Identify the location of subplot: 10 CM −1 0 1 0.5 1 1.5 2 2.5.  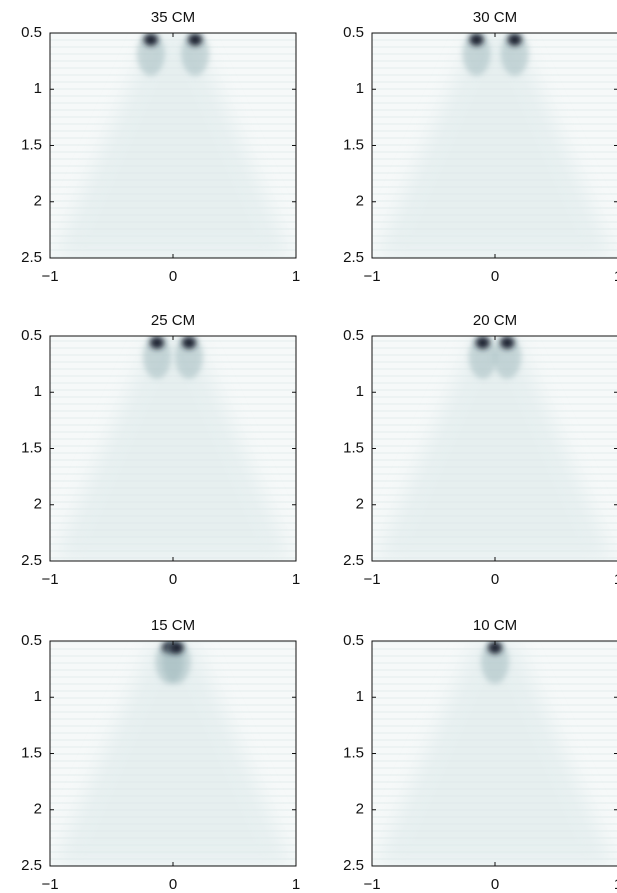
(480, 755).